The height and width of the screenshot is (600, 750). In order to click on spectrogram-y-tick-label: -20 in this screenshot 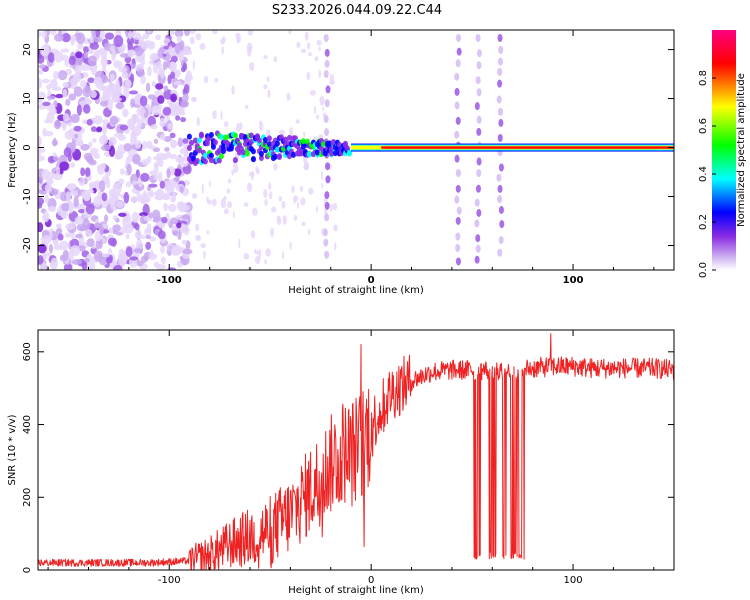, I will do `click(27, 245)`.